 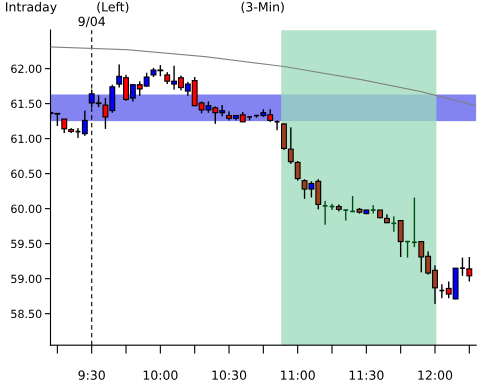 I want to click on x-tick-label: 10:00, so click(x=161, y=375).